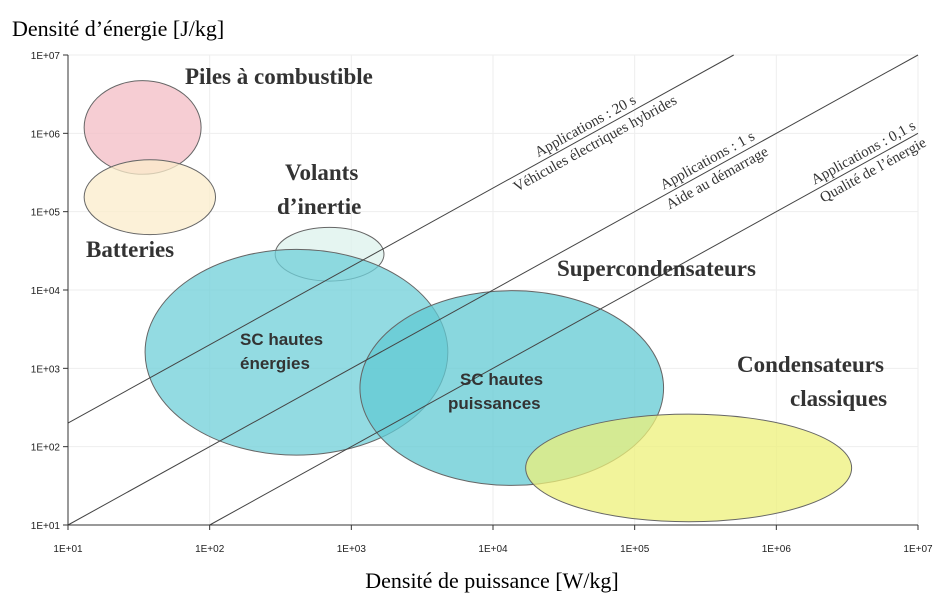  I want to click on x-tick-label: 1E+06, so click(777, 549).